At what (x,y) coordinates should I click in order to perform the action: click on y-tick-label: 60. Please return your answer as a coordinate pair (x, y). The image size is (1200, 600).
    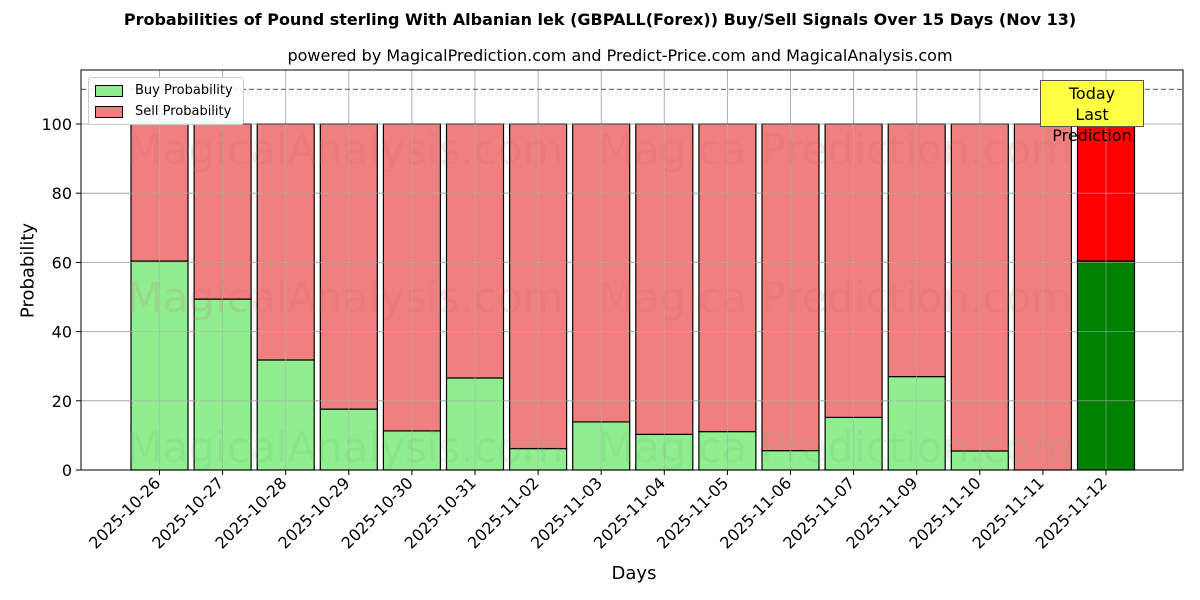
    Looking at the image, I should click on (62, 262).